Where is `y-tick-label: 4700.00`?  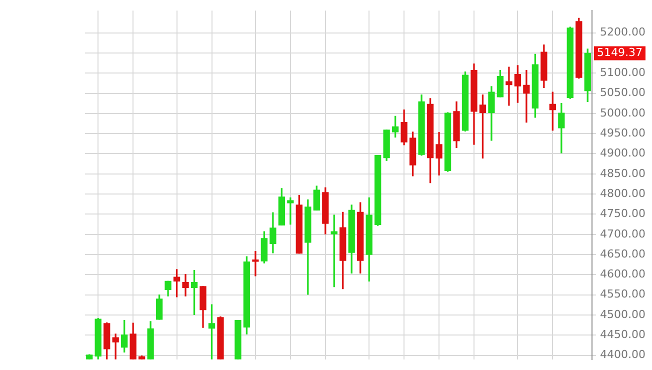 y-tick-label: 4700.00 is located at coordinates (623, 233).